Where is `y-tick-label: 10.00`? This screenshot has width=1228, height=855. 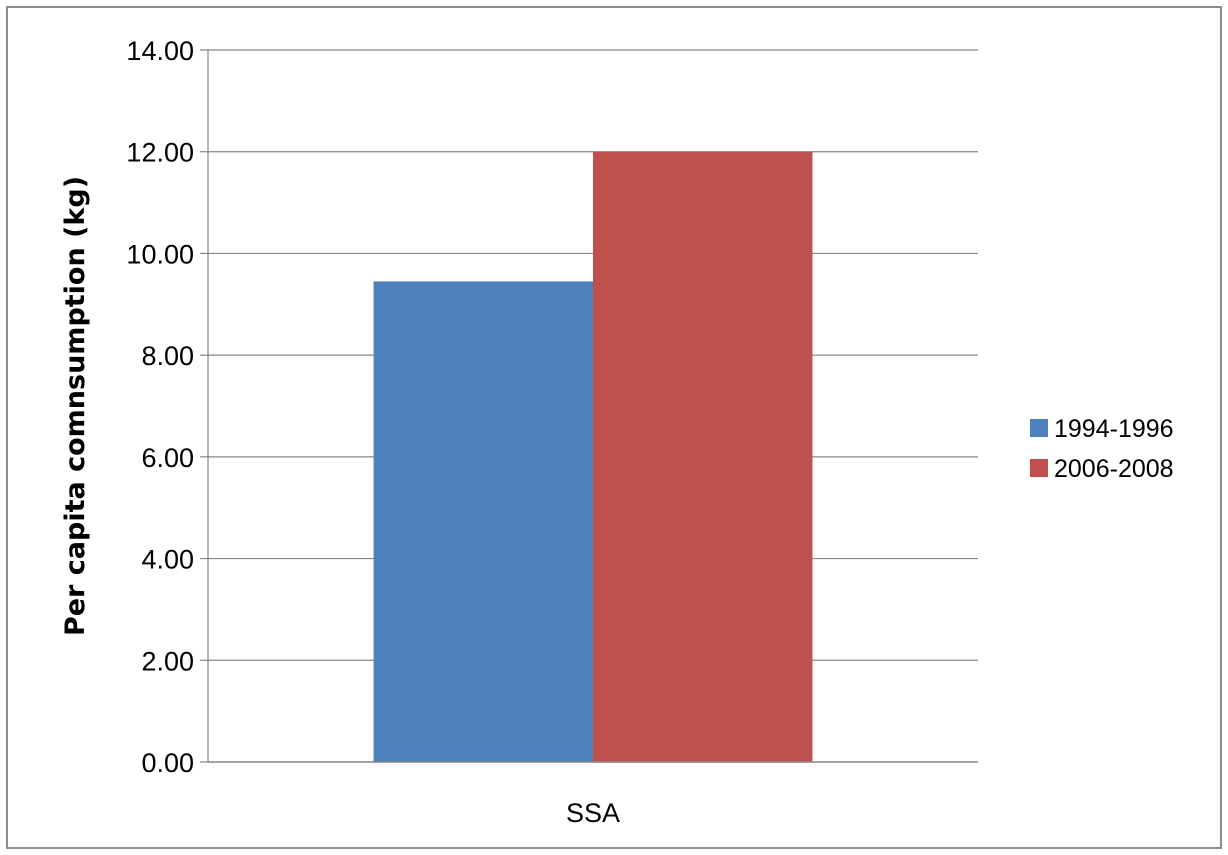
y-tick-label: 10.00 is located at coordinates (160, 254).